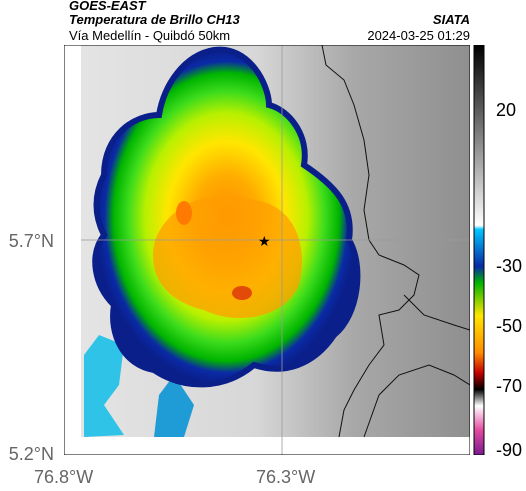  Describe the element at coordinates (509, 326) in the screenshot. I see `colorbar-tick: -50` at that location.